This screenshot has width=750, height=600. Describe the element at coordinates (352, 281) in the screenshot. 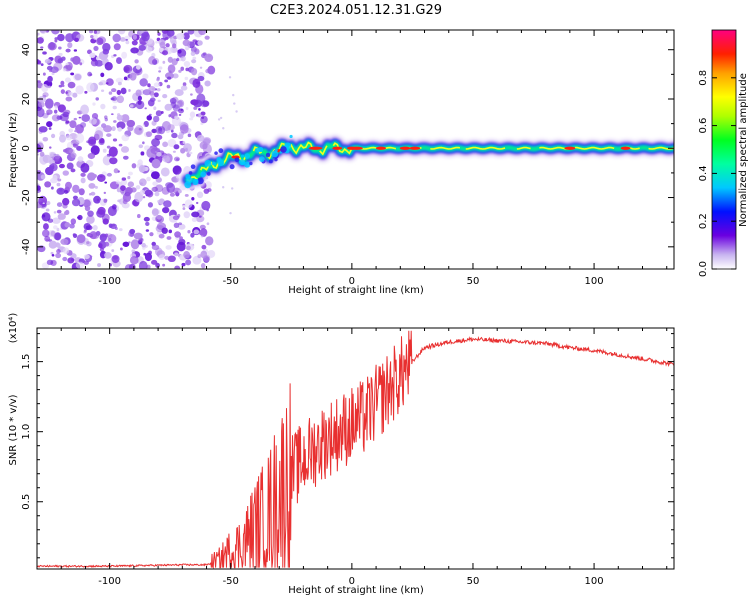

I see `spectrogram-x-tick-label: 0` at that location.